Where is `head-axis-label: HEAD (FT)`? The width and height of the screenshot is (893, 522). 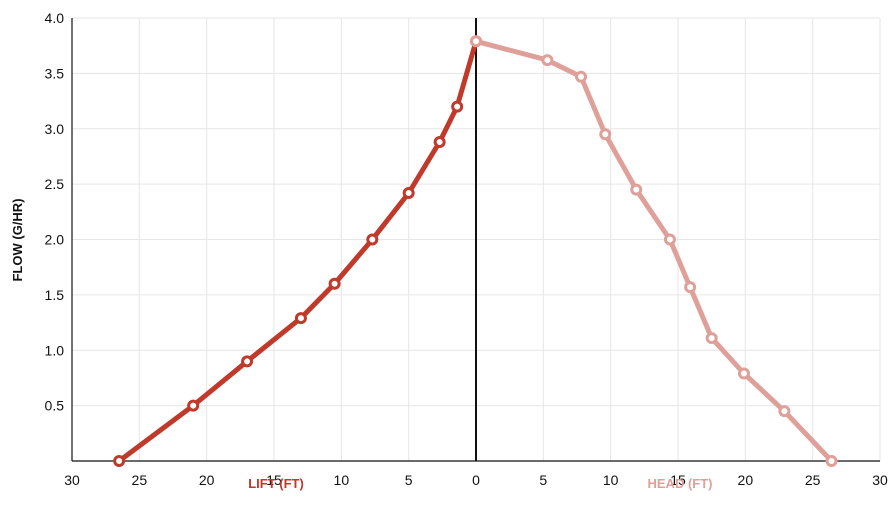 head-axis-label: HEAD (FT) is located at coordinates (680, 483).